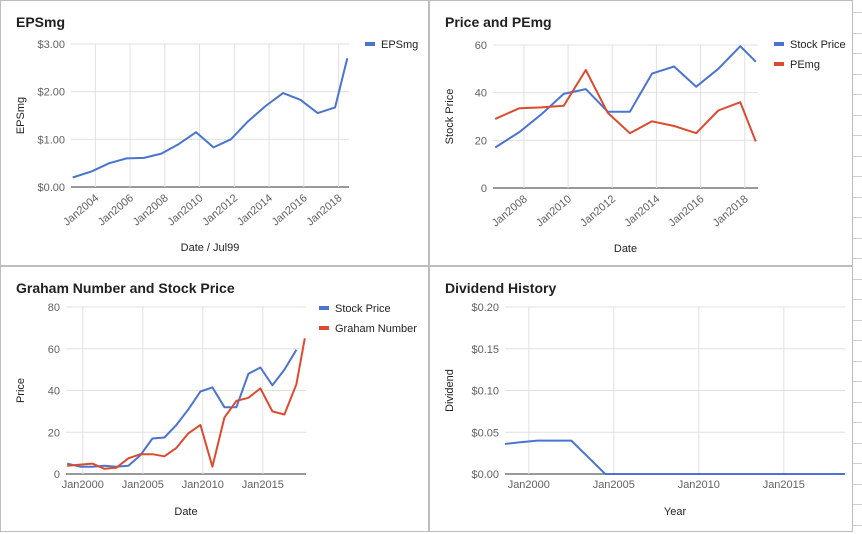 This screenshot has width=862, height=534. I want to click on x-axis-label: Year, so click(675, 512).